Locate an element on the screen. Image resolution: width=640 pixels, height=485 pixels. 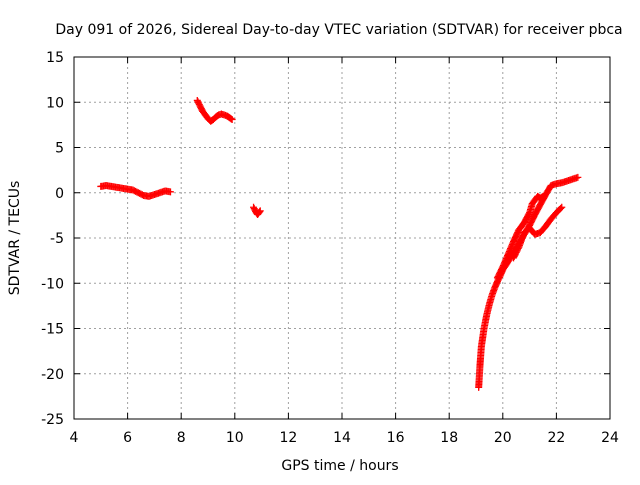
x-tick-label: 18 is located at coordinates (449, 438).